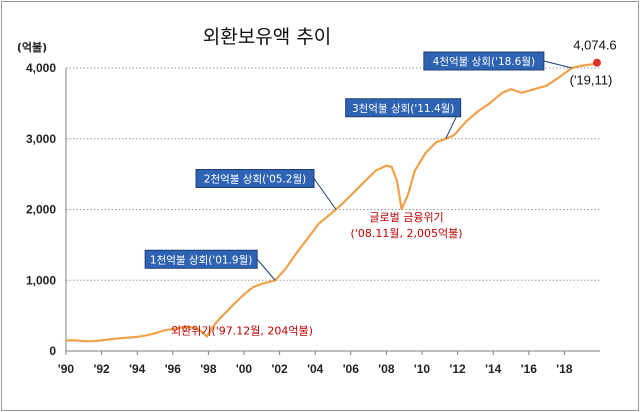 Image resolution: width=640 pixels, height=412 pixels. I want to click on y-axis: 0 1,000 2,000 3,000 4,000, so click(46, 209).